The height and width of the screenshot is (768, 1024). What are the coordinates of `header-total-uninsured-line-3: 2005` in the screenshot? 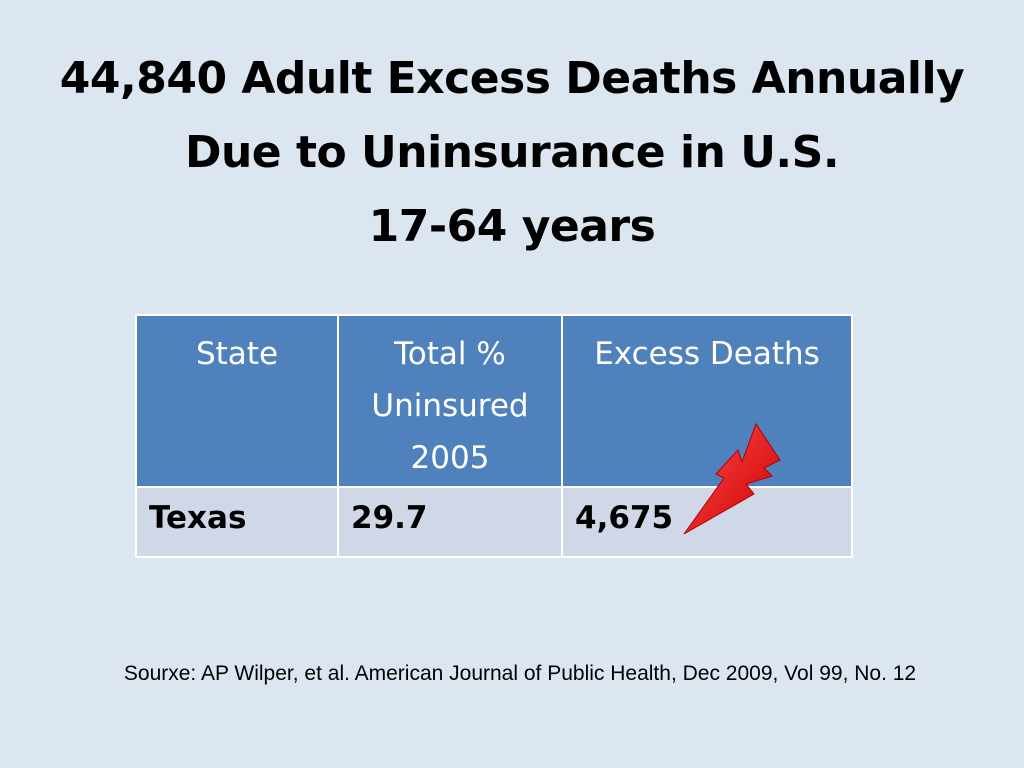 It's located at (450, 458).